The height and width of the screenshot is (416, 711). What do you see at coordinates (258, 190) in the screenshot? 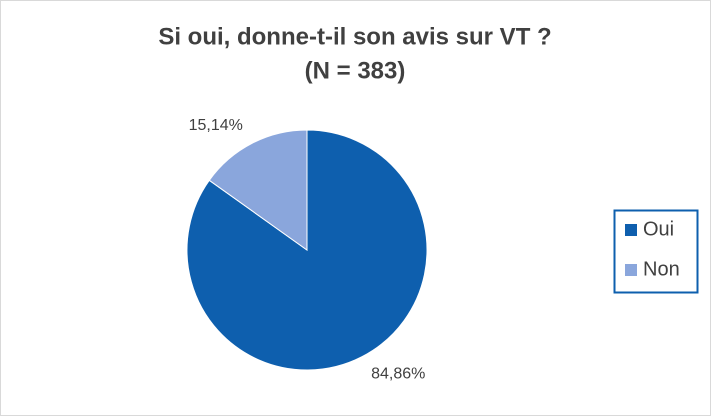
I see `pie-slice` at bounding box center [258, 190].